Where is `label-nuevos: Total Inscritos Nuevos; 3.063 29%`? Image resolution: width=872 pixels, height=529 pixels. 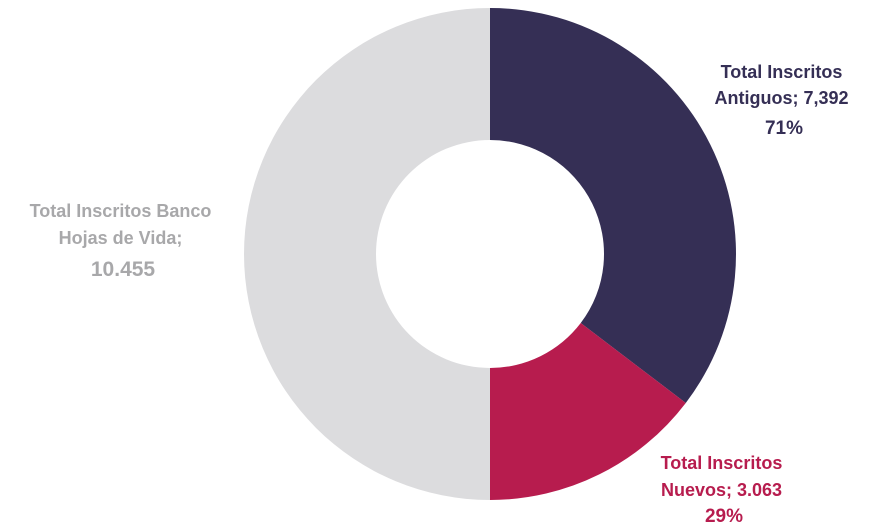 label-nuevos: Total Inscritos Nuevos; 3.063 29% is located at coordinates (724, 490).